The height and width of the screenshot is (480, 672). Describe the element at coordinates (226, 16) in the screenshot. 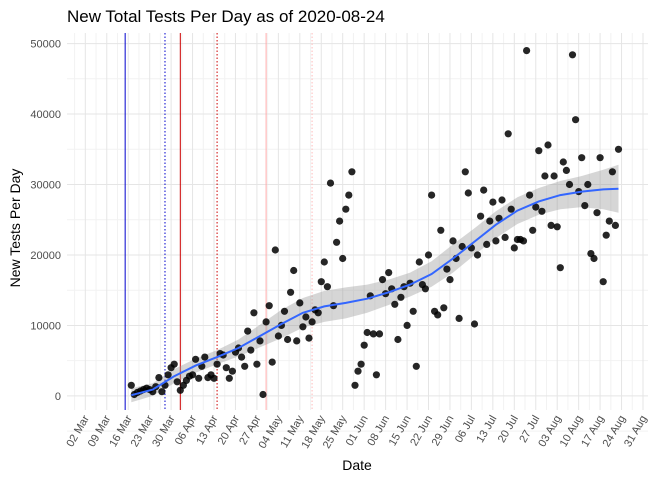

I see `chart-title: New Total Tests Per Day as of 2020-08-24` at that location.